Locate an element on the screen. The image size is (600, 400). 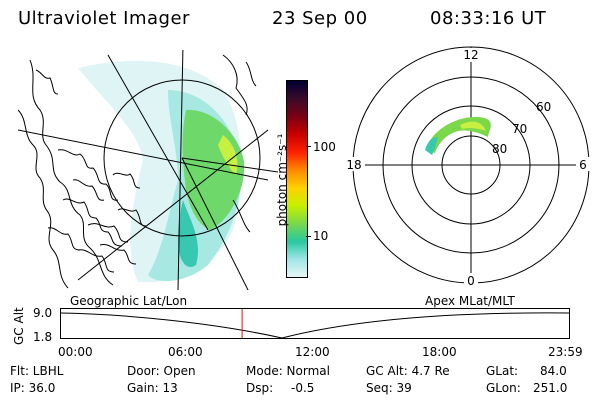
apex-label: Apex MLat/MLT is located at coordinates (470, 301).